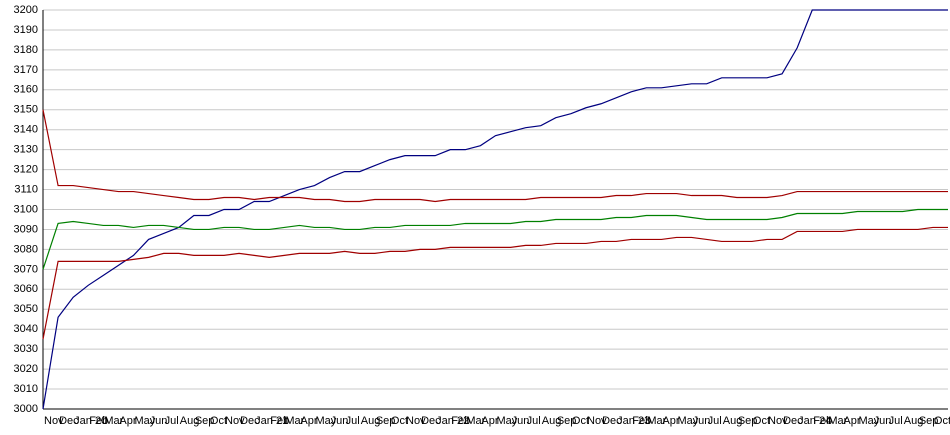 Image resolution: width=950 pixels, height=435 pixels. Describe the element at coordinates (26, 349) in the screenshot. I see `y-tick-label: 3030` at that location.